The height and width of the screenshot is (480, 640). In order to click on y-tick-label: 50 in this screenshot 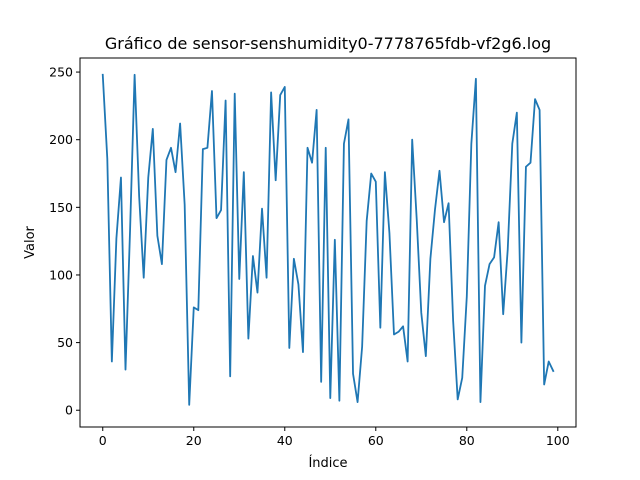, I will do `click(65, 342)`.